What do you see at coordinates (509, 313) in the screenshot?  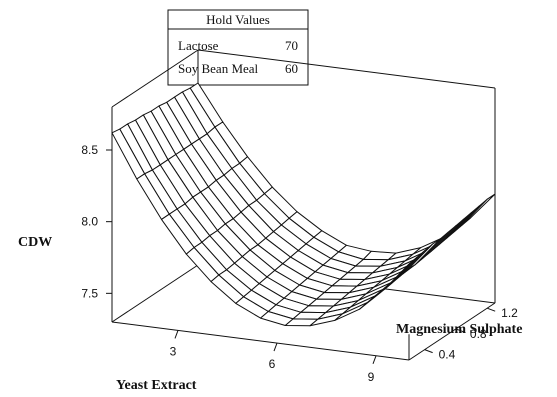 I see `y-tick-label-2: 1.2` at bounding box center [509, 313].